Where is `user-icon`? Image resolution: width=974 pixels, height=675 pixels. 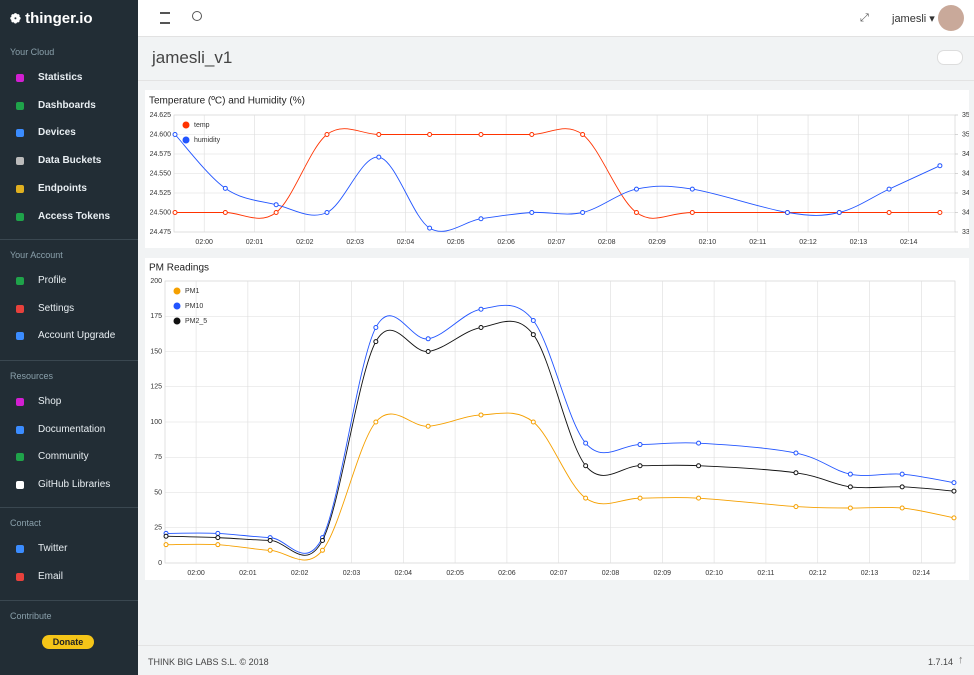 user-icon is located at coordinates (197, 16).